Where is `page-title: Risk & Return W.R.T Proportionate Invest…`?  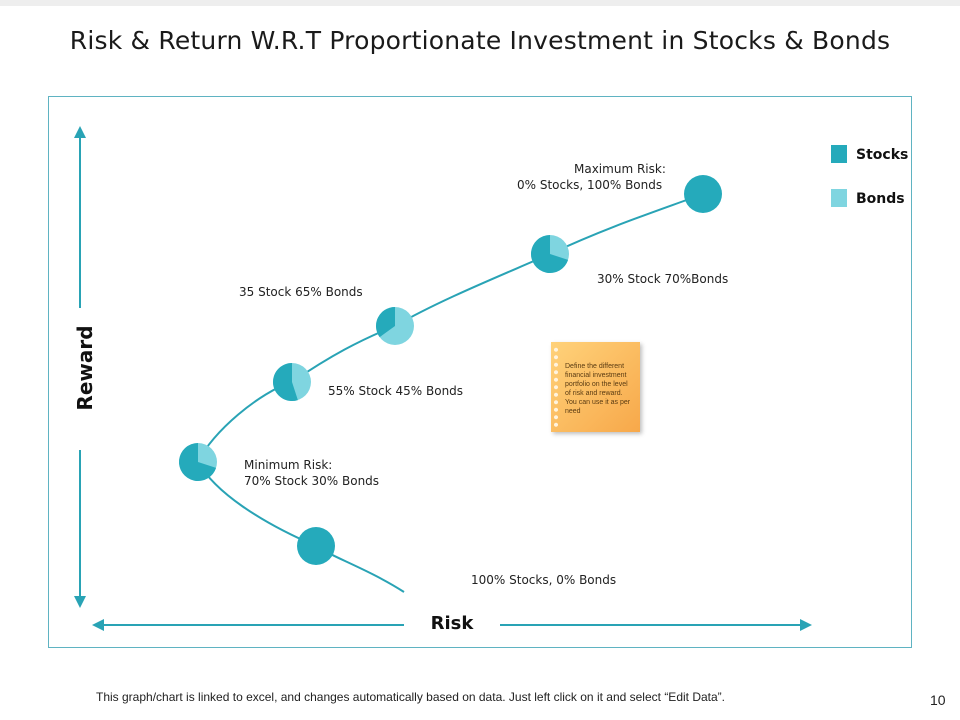
page-title: Risk & Return W.R.T Proportionate Invest… is located at coordinates (480, 40).